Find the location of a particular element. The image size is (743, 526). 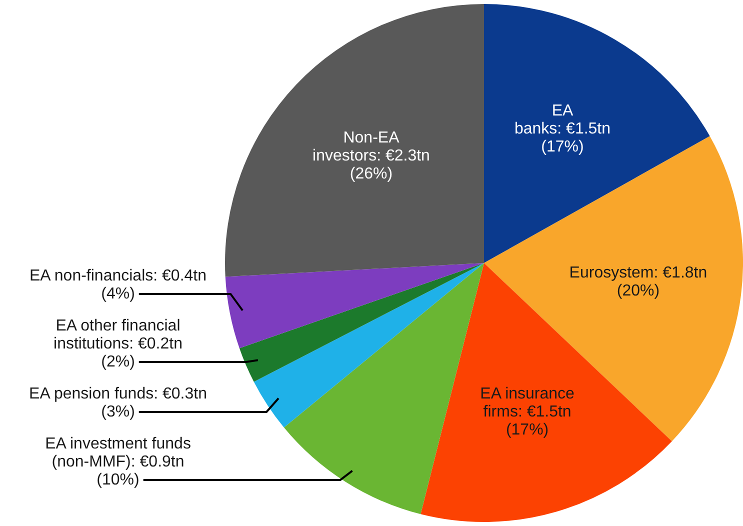

slice-label: EA other financial institutions: €0.2tn (2%) is located at coordinates (118, 343).